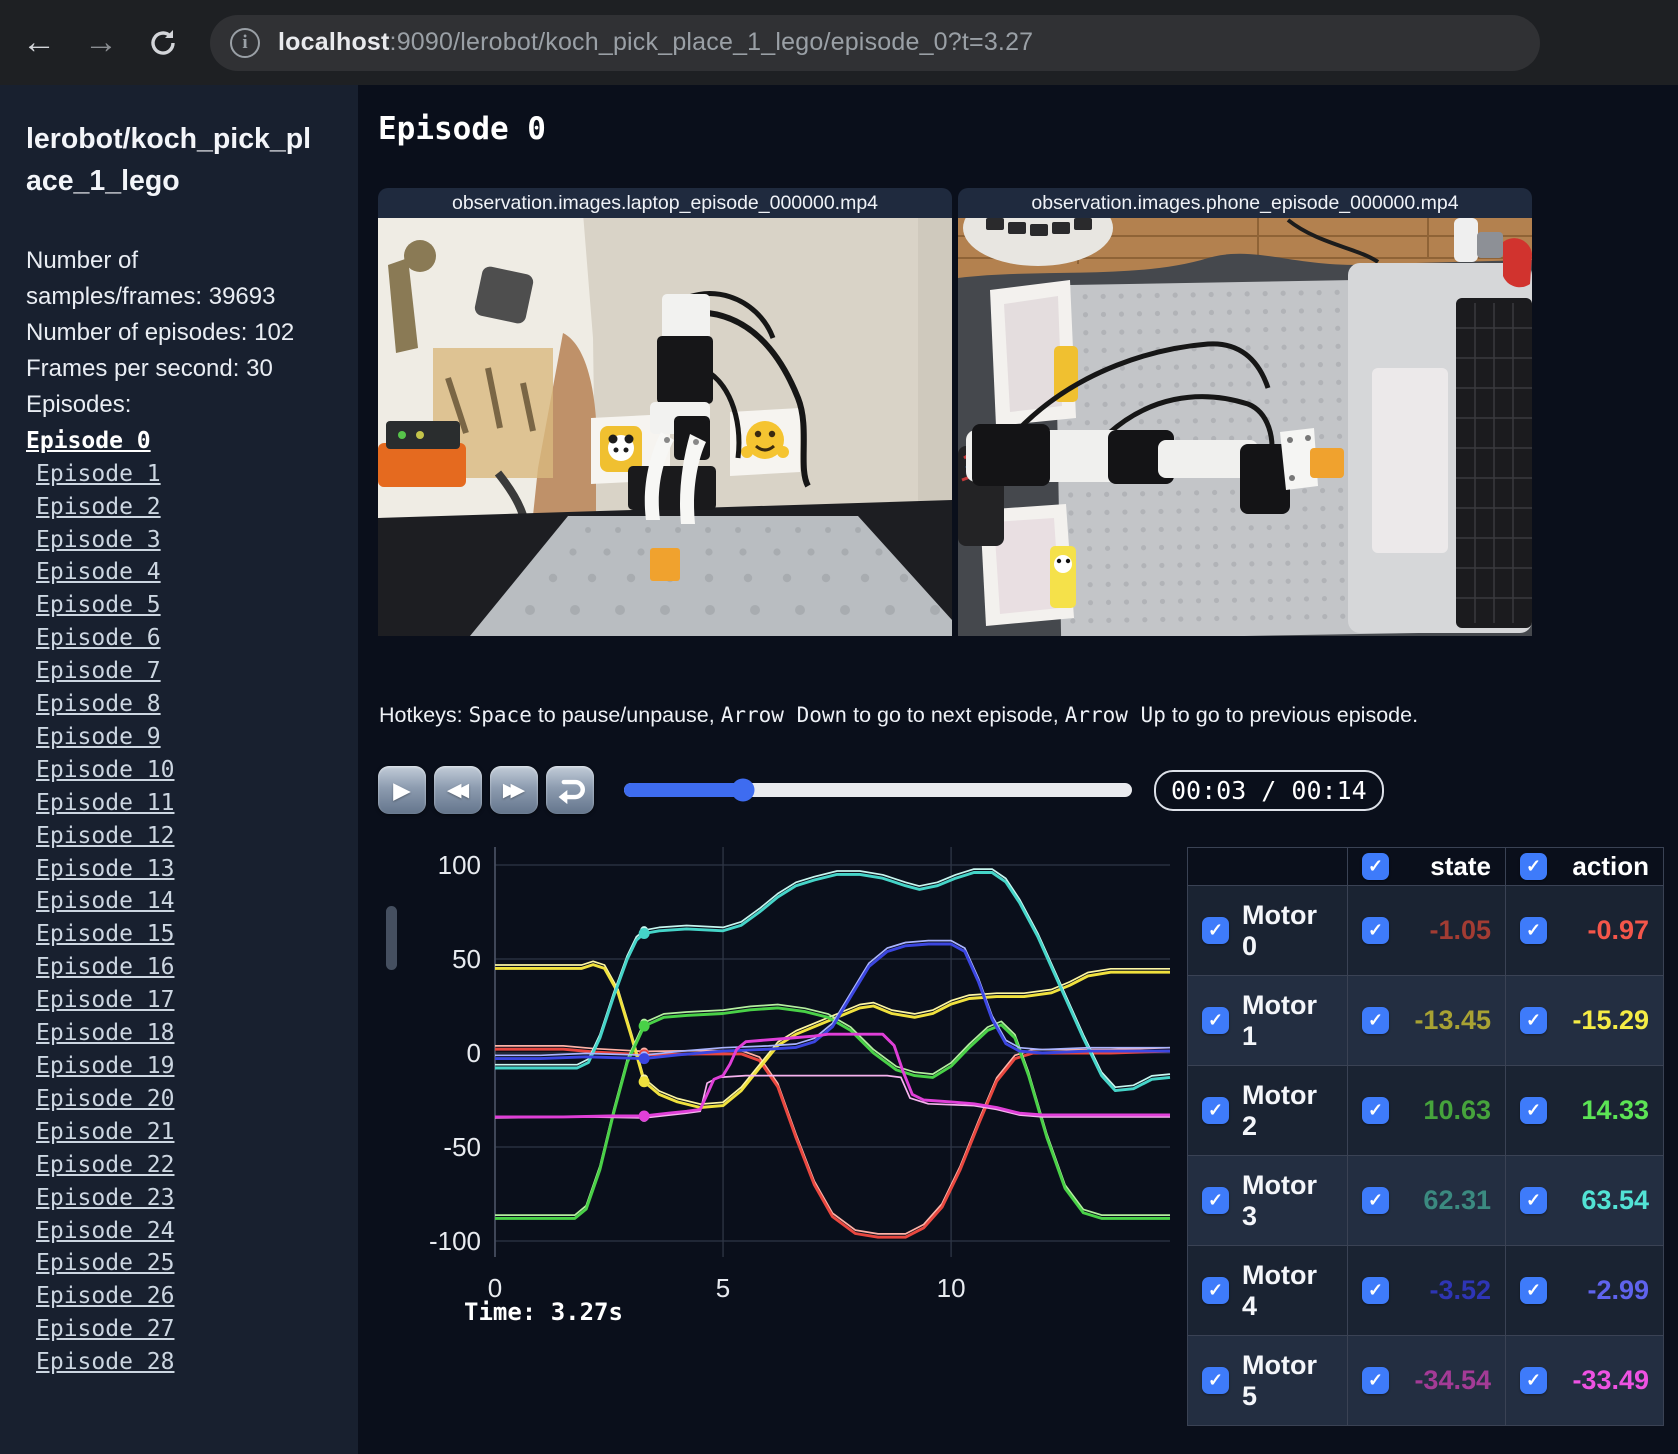 Image resolution: width=1678 pixels, height=1454 pixels. Describe the element at coordinates (105, 1098) in the screenshot. I see `episode-link-20: Episode 20` at that location.